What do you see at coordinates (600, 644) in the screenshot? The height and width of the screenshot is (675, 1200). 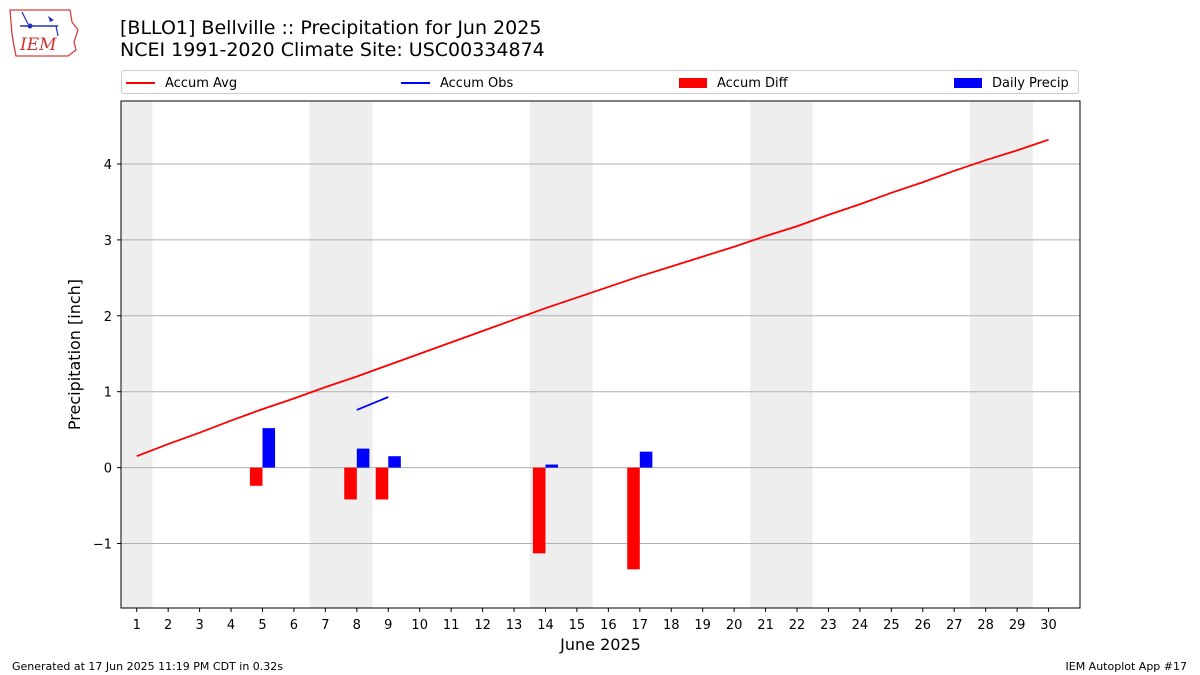 I see `x-axis-label: June 2025` at bounding box center [600, 644].